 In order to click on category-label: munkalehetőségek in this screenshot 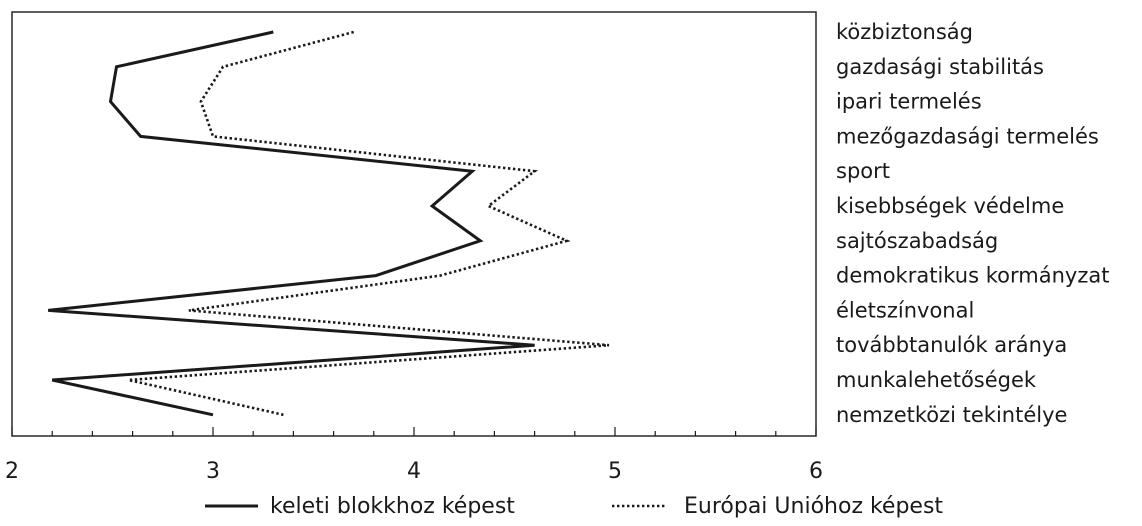, I will do `click(936, 380)`.